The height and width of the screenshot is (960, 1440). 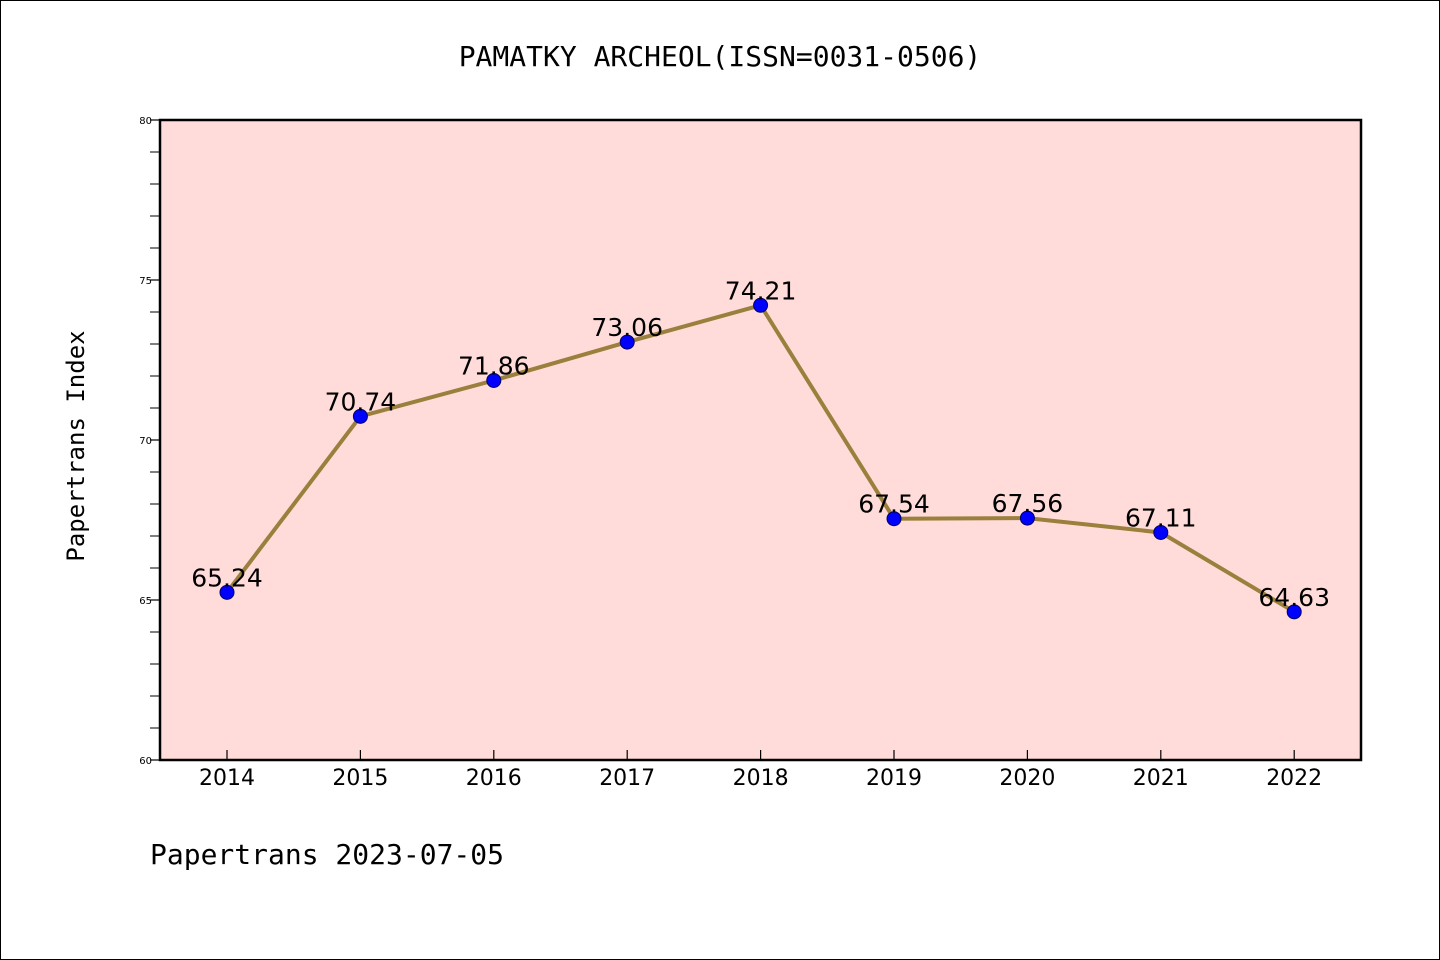 What do you see at coordinates (1161, 517) in the screenshot?
I see `data-label: 67.11` at bounding box center [1161, 517].